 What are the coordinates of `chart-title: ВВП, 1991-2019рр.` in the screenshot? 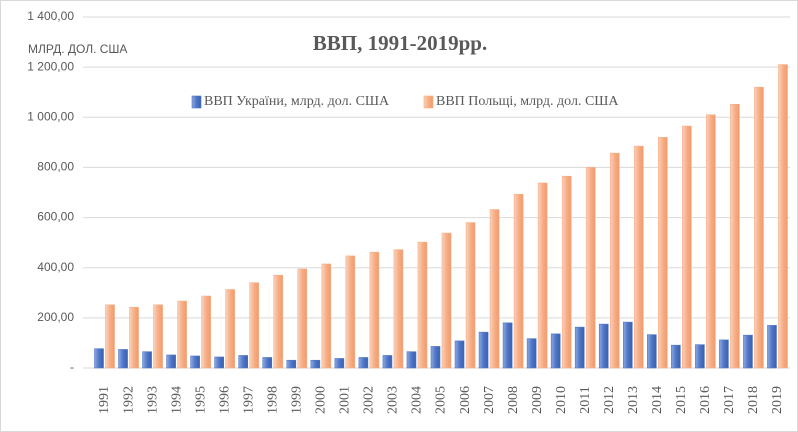 It's located at (400, 43).